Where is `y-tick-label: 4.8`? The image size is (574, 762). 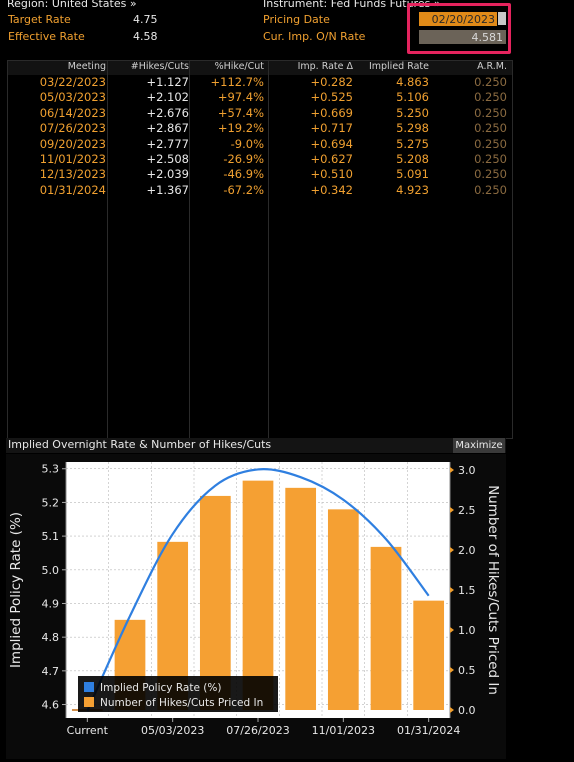
y-tick-label: 4.8 is located at coordinates (51, 637).